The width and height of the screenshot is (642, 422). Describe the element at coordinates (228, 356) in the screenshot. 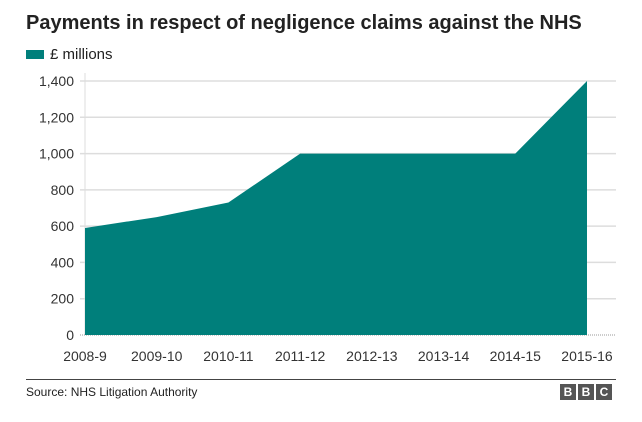

I see `x-tick-label: 2010-11` at that location.